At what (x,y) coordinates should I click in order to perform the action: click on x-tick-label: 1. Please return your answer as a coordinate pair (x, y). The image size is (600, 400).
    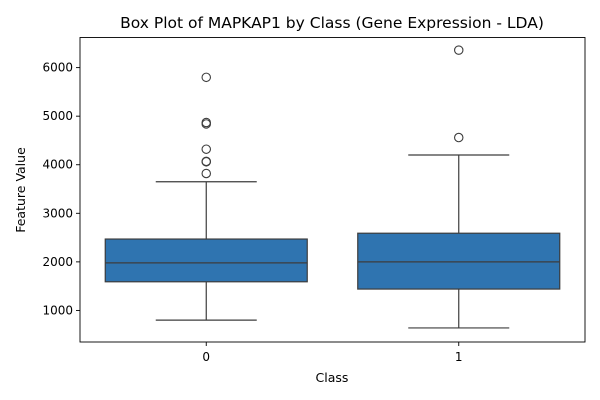
    Looking at the image, I should click on (459, 357).